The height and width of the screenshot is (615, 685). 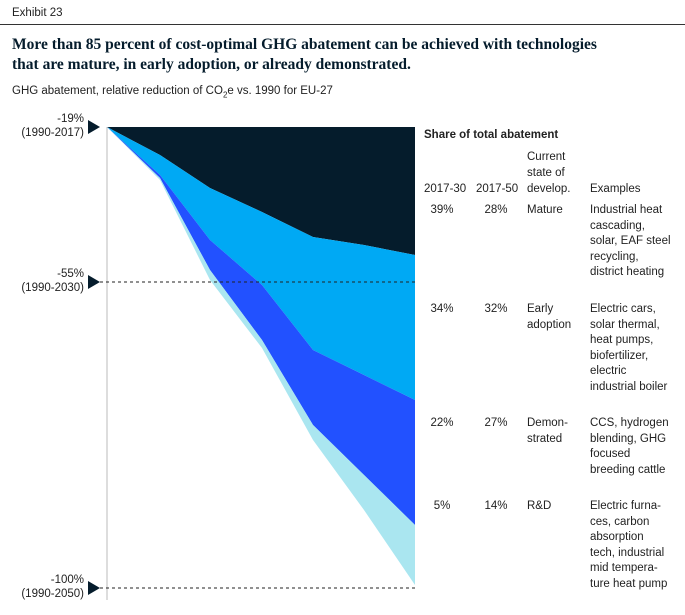 I want to click on example-text: district heating, so click(x=627, y=272).